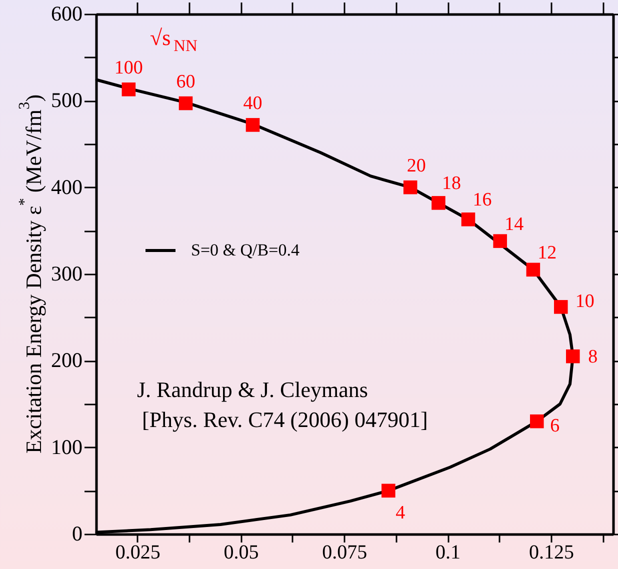 The image size is (618, 569). Describe the element at coordinates (555, 425) in the screenshot. I see `annotation: 6` at that location.